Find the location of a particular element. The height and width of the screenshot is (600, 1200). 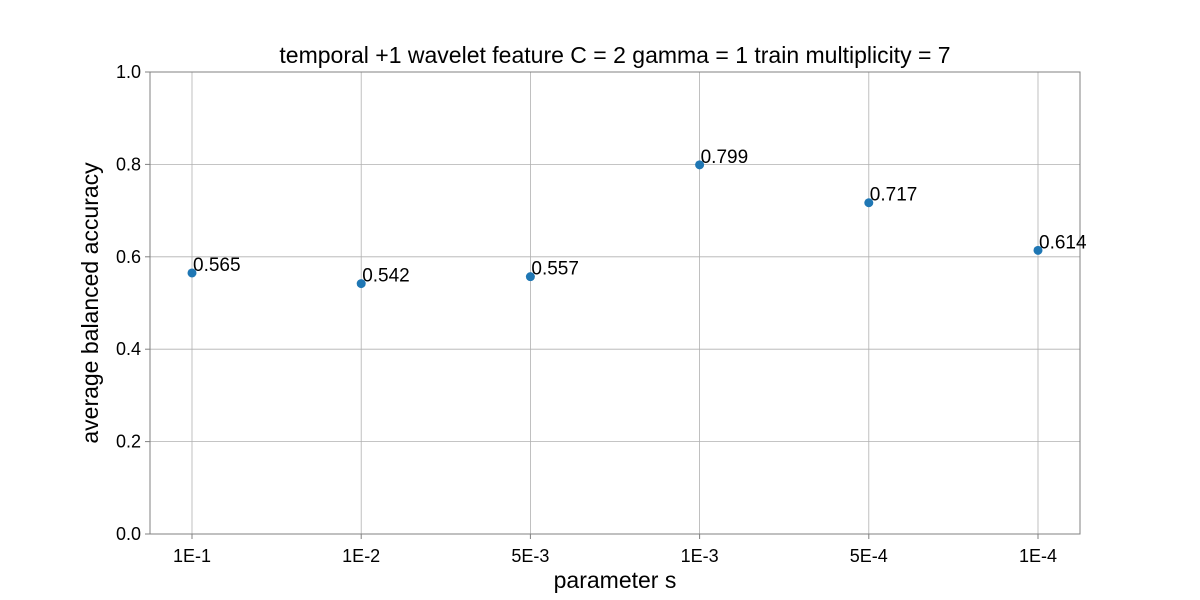

data-value-label: 0.717 is located at coordinates (894, 195).